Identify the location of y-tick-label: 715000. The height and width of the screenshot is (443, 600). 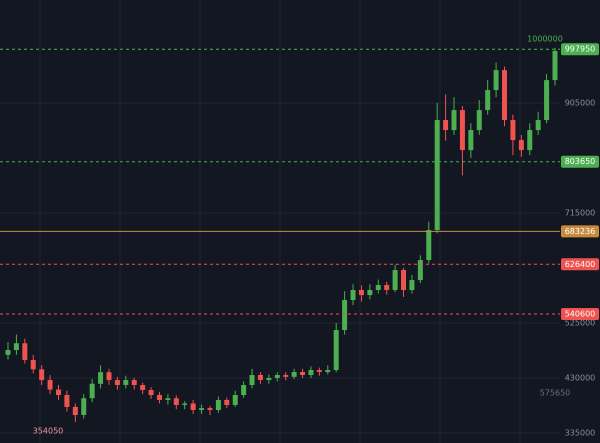
(580, 213).